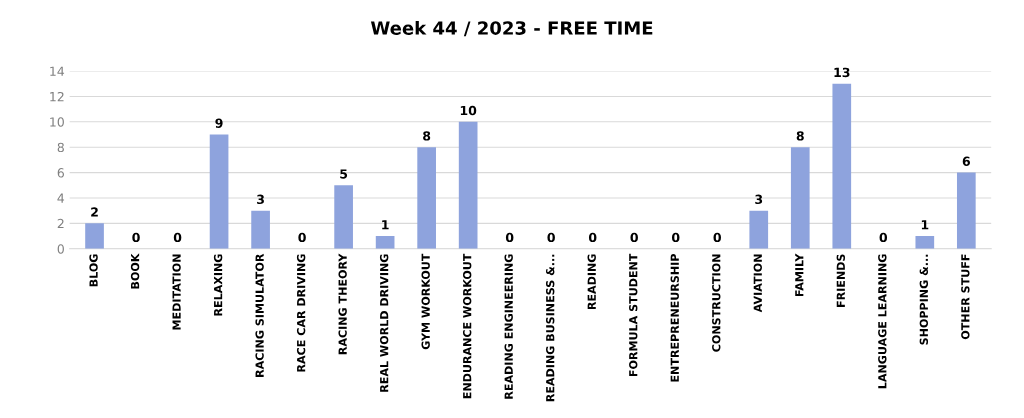  What do you see at coordinates (61, 198) in the screenshot?
I see `y-tick-label: 4` at bounding box center [61, 198].